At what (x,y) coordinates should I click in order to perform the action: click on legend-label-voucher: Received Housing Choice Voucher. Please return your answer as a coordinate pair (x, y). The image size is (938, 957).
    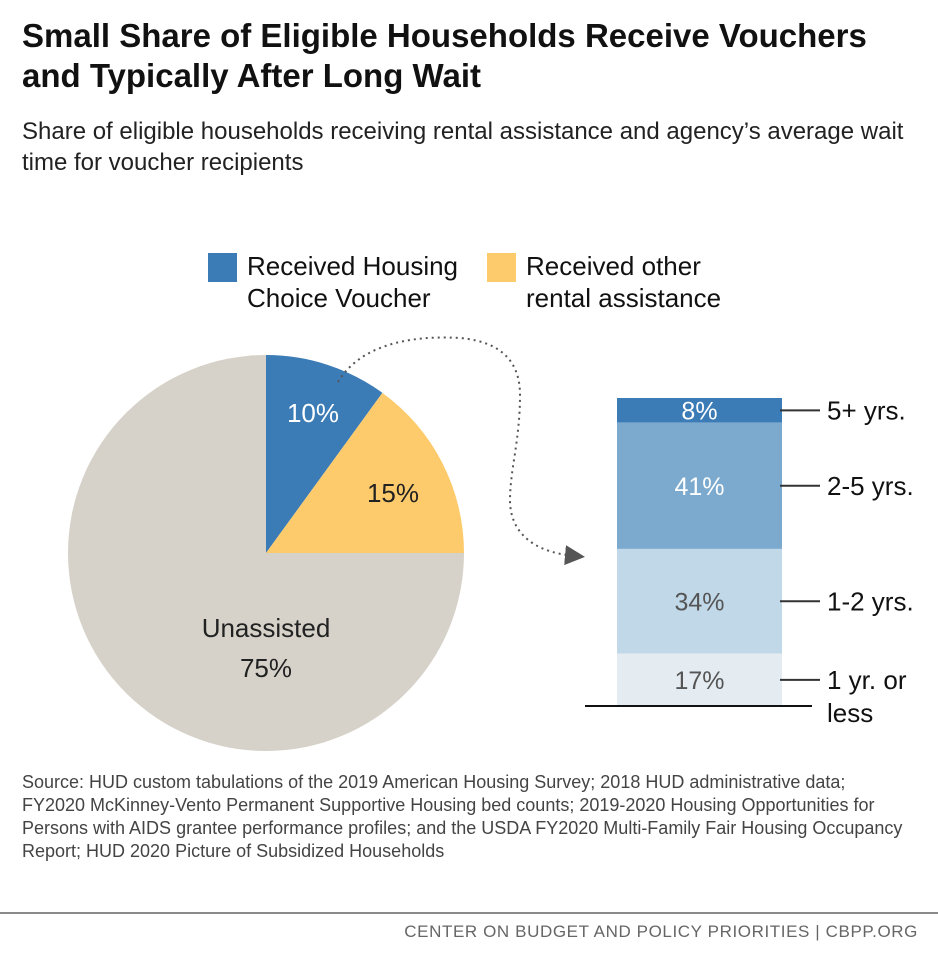
    Looking at the image, I should click on (353, 282).